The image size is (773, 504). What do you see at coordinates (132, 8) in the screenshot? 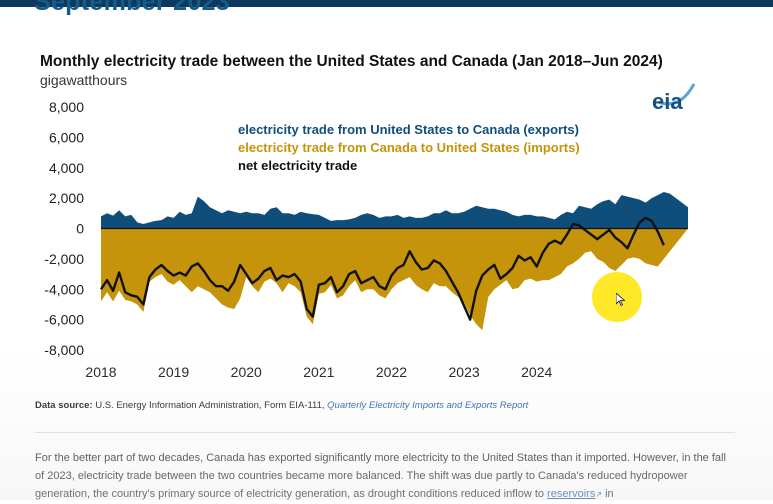
I see `article-headline: September 2023` at bounding box center [132, 8].